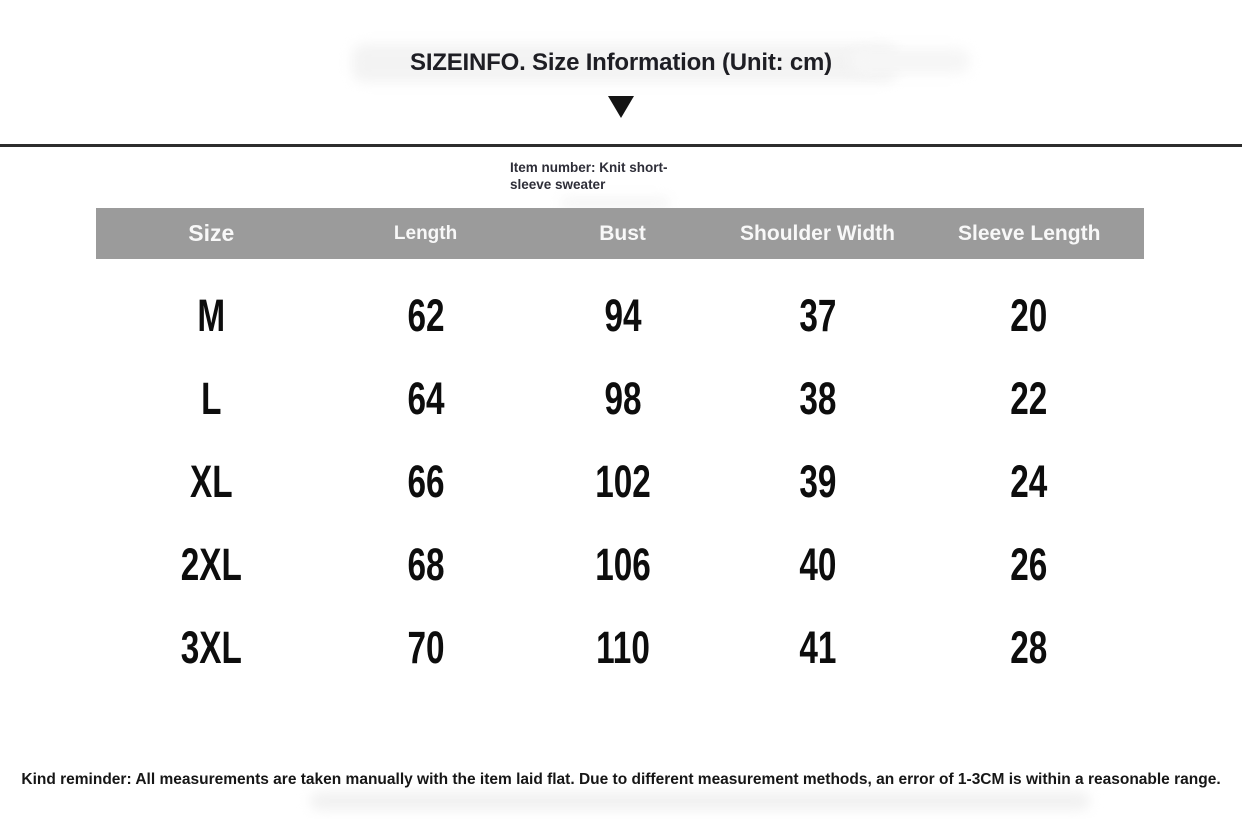 The width and height of the screenshot is (1242, 819). What do you see at coordinates (817, 233) in the screenshot?
I see `col-header-shoulder-width: Shoulder Width` at bounding box center [817, 233].